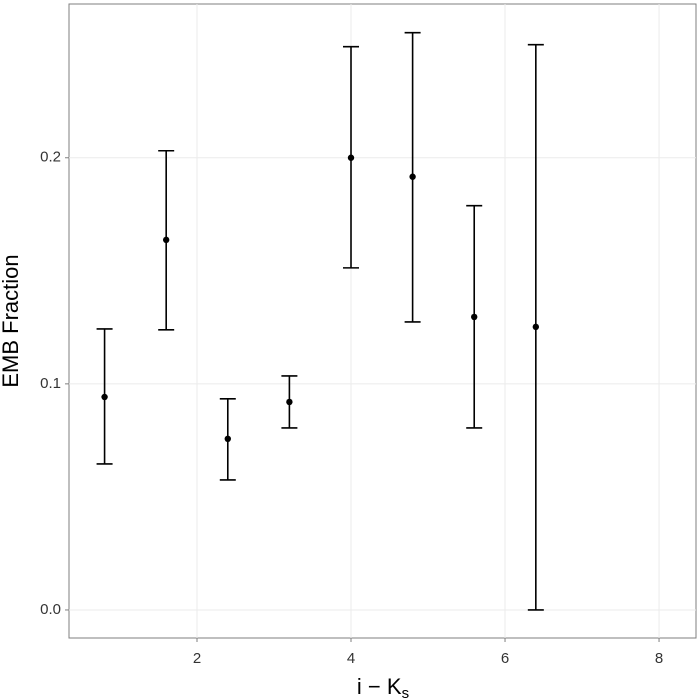 The height and width of the screenshot is (700, 700). What do you see at coordinates (197, 658) in the screenshot?
I see `x-tick-label: 2` at bounding box center [197, 658].